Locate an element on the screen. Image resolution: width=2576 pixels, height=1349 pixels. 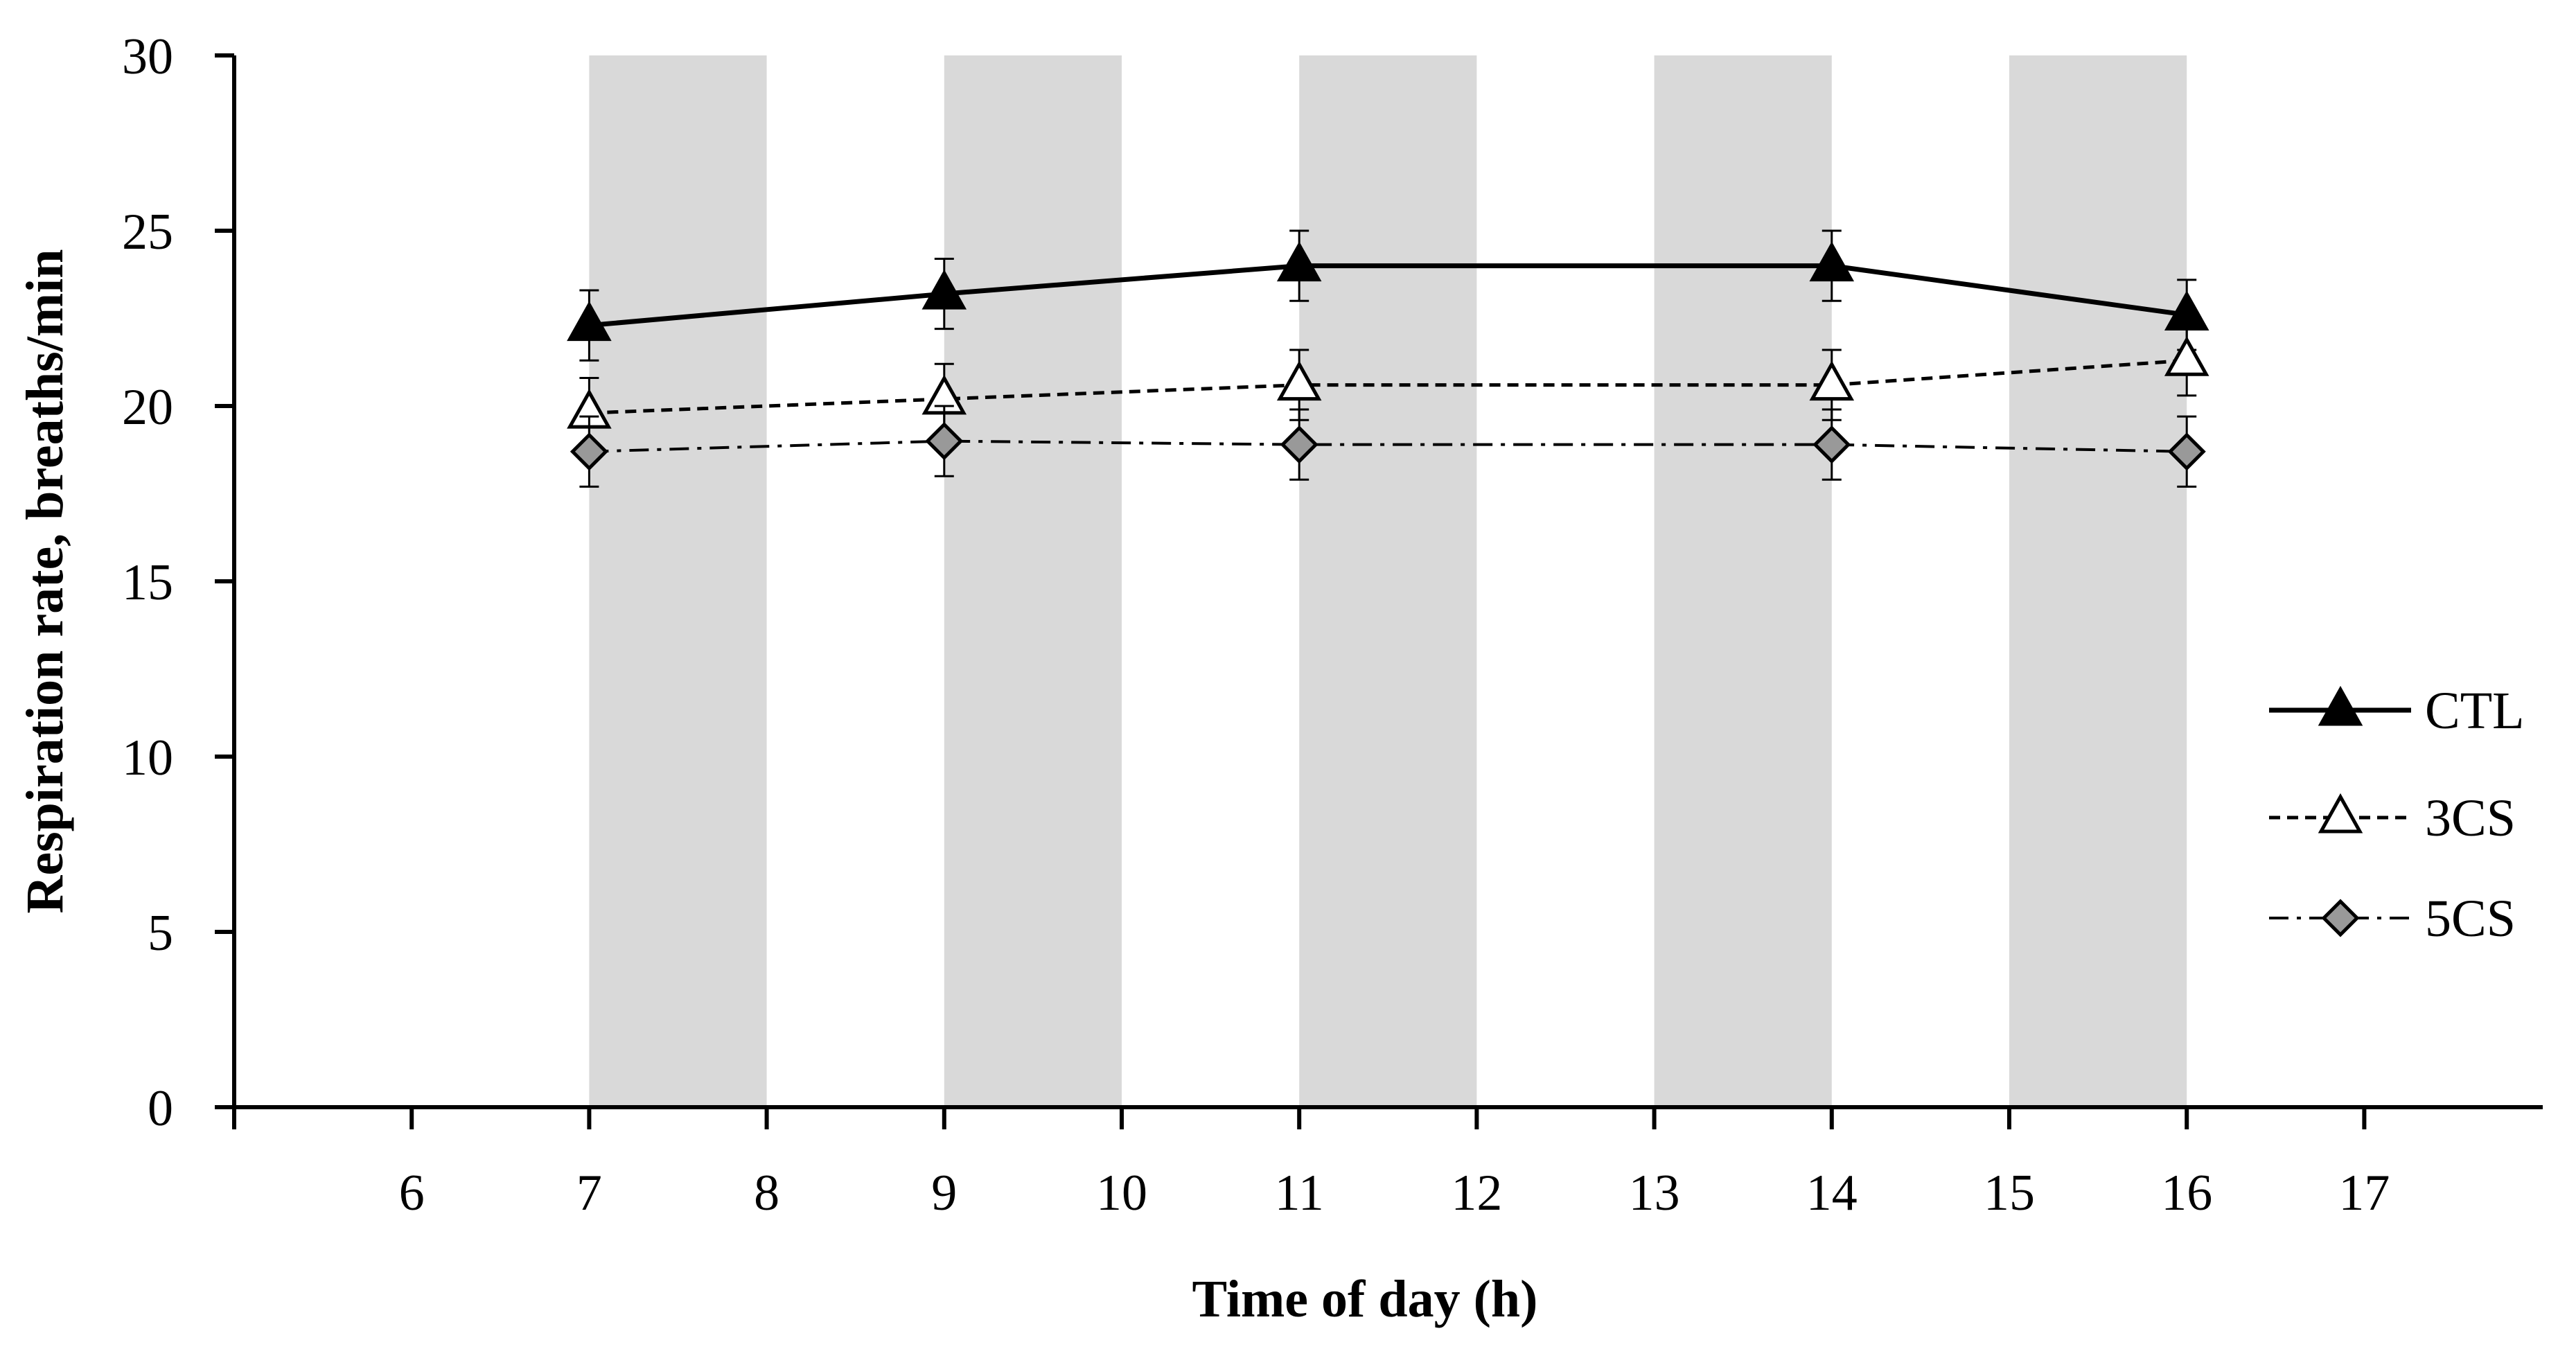
x-tick-label: 9 is located at coordinates (944, 1194).